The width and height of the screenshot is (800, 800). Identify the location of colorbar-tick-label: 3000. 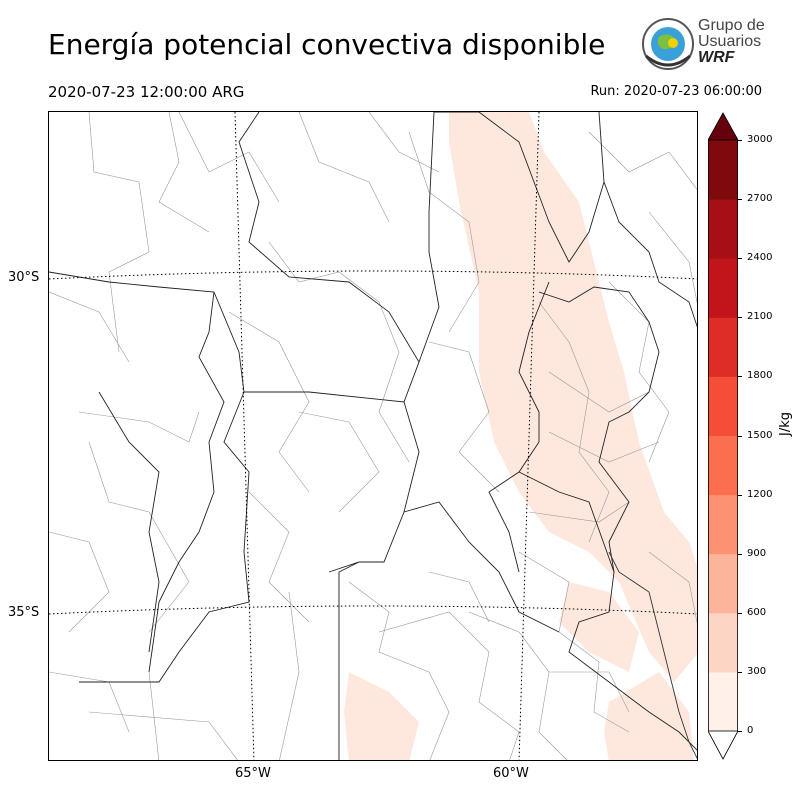
(760, 139).